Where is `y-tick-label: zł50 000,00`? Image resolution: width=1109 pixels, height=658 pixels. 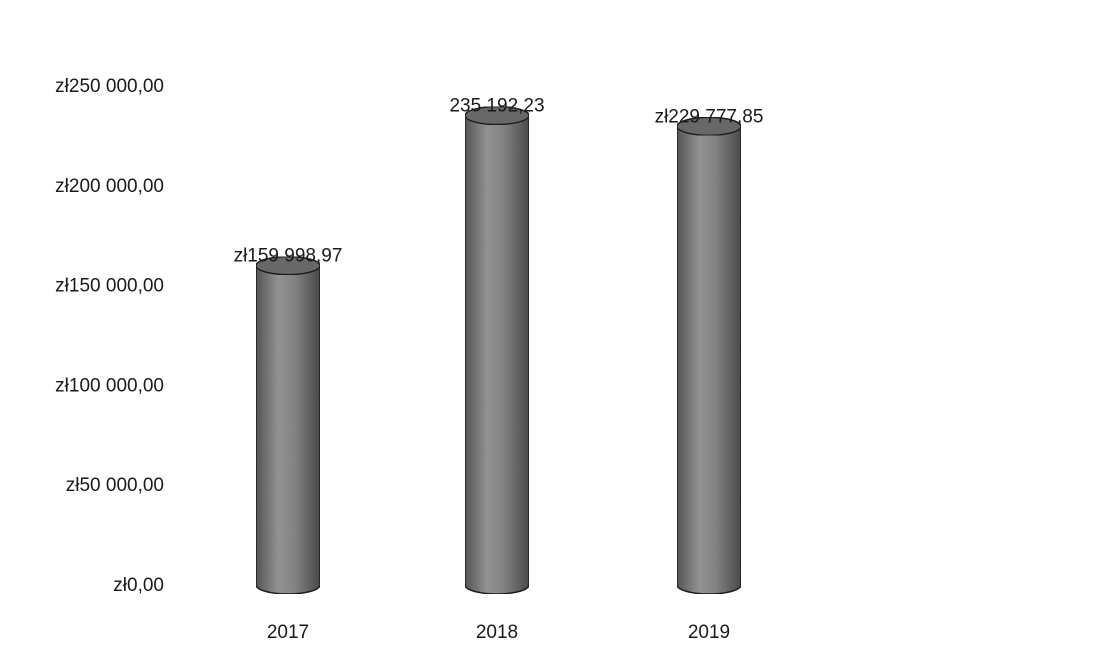
y-tick-label: zł50 000,00 is located at coordinates (115, 485).